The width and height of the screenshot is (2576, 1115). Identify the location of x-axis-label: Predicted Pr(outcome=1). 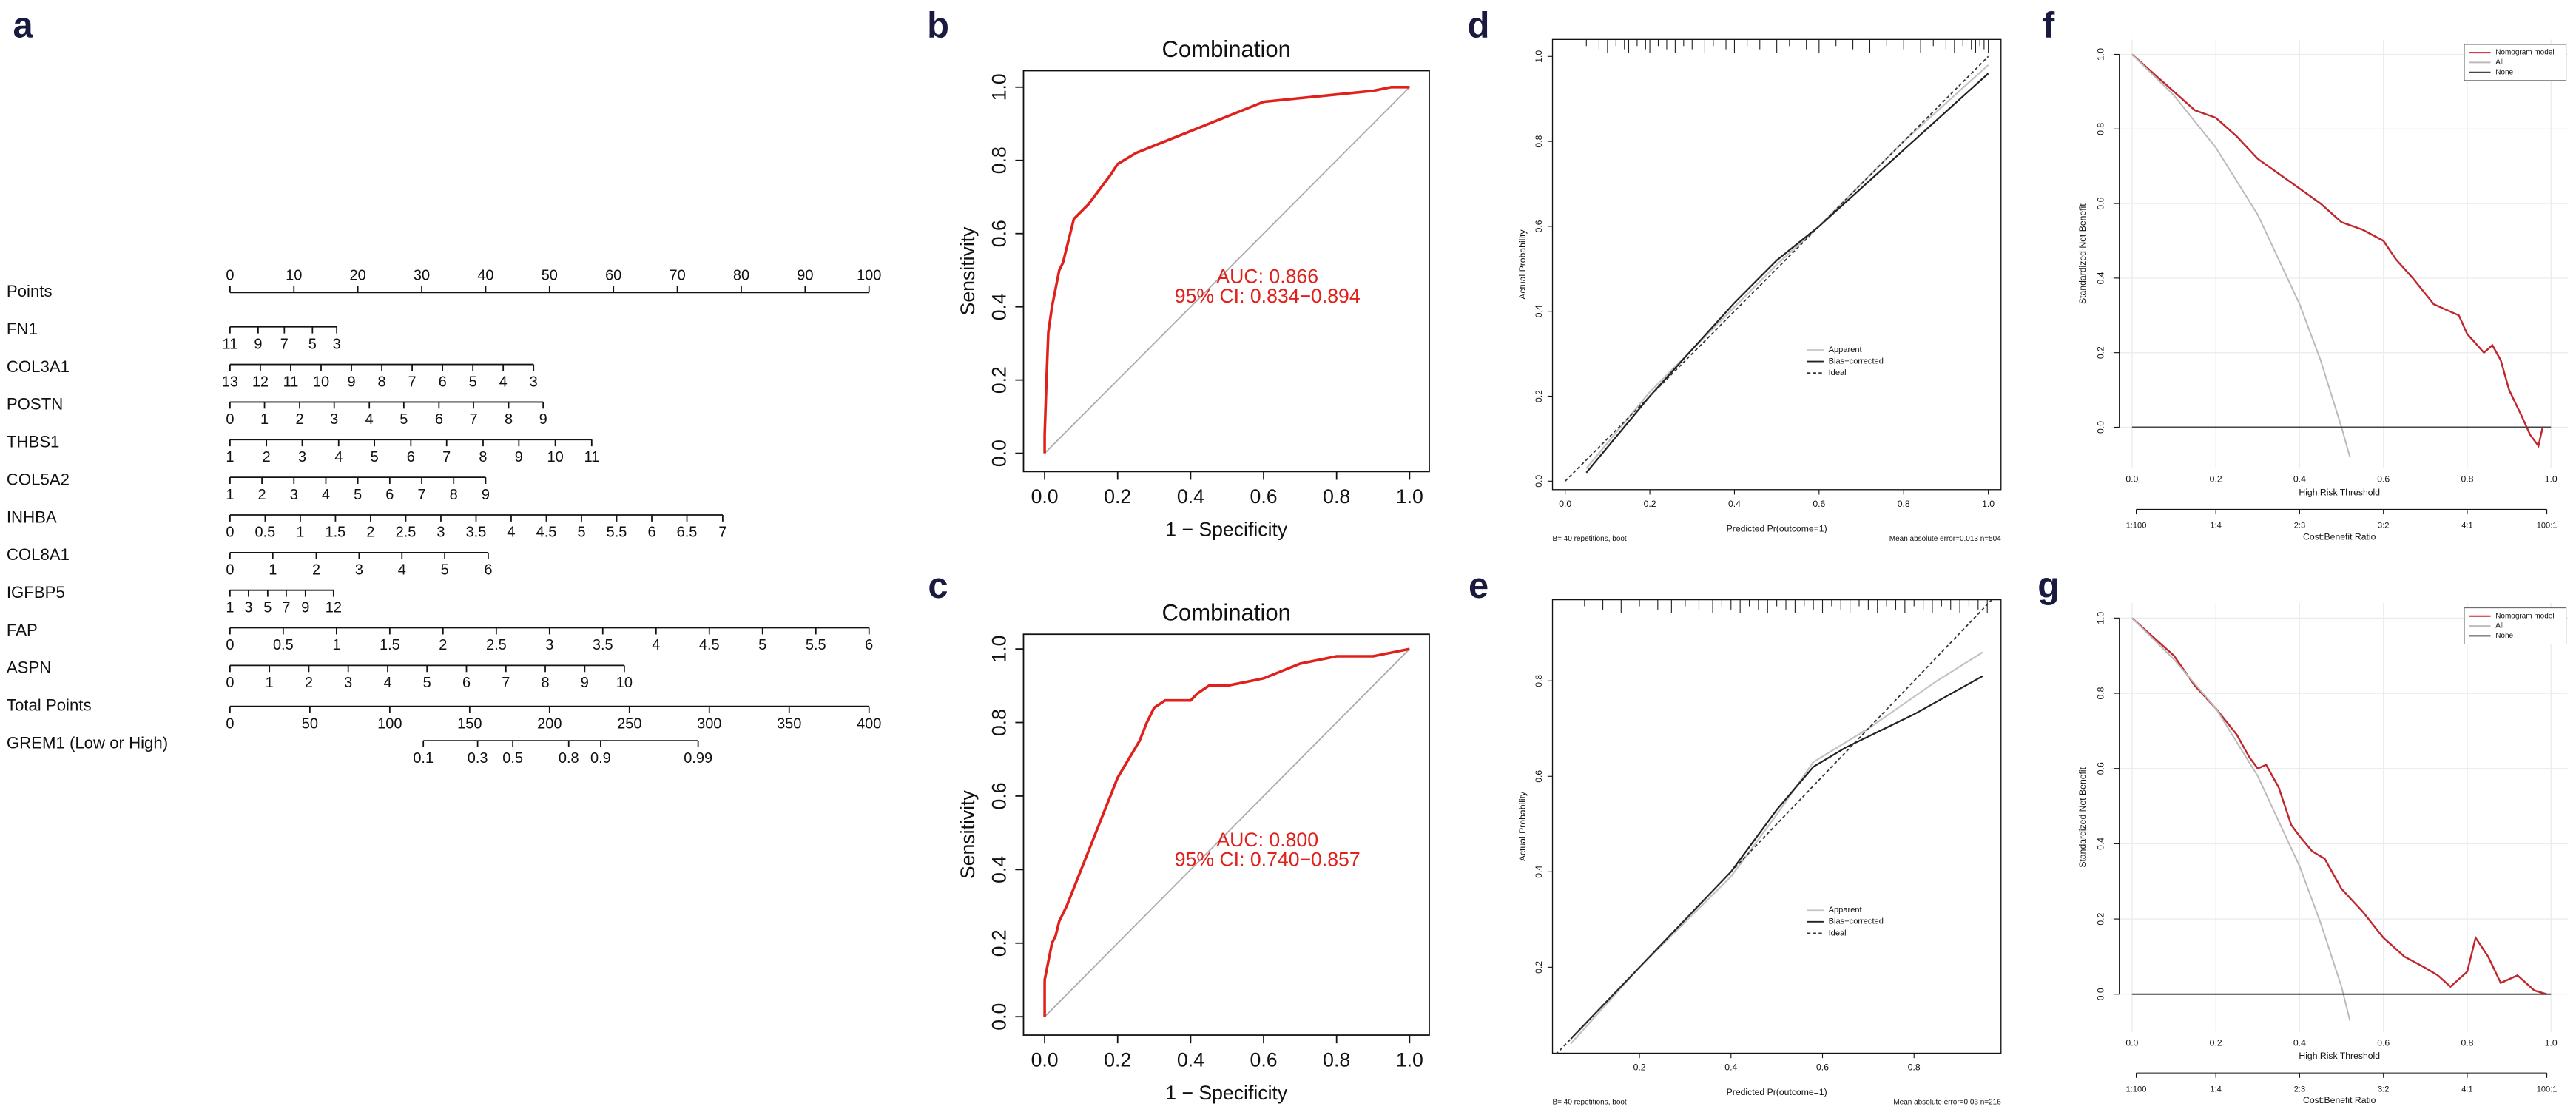
(1777, 1092).